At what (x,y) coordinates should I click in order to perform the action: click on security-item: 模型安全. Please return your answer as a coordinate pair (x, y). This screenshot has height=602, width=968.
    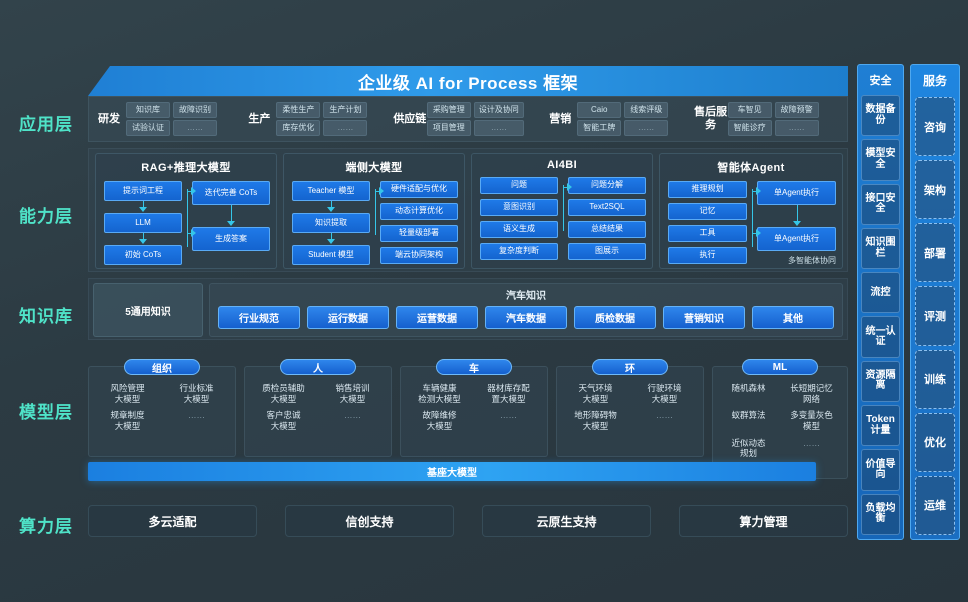
    Looking at the image, I should click on (880, 160).